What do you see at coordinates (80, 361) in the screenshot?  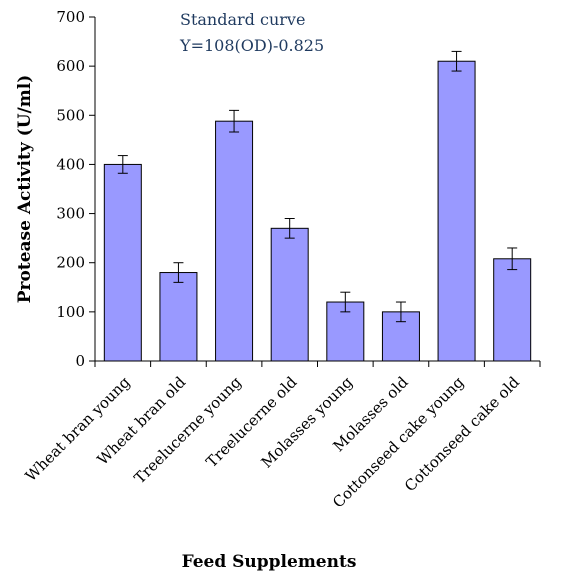 I see `y-tick-label: 0` at bounding box center [80, 361].